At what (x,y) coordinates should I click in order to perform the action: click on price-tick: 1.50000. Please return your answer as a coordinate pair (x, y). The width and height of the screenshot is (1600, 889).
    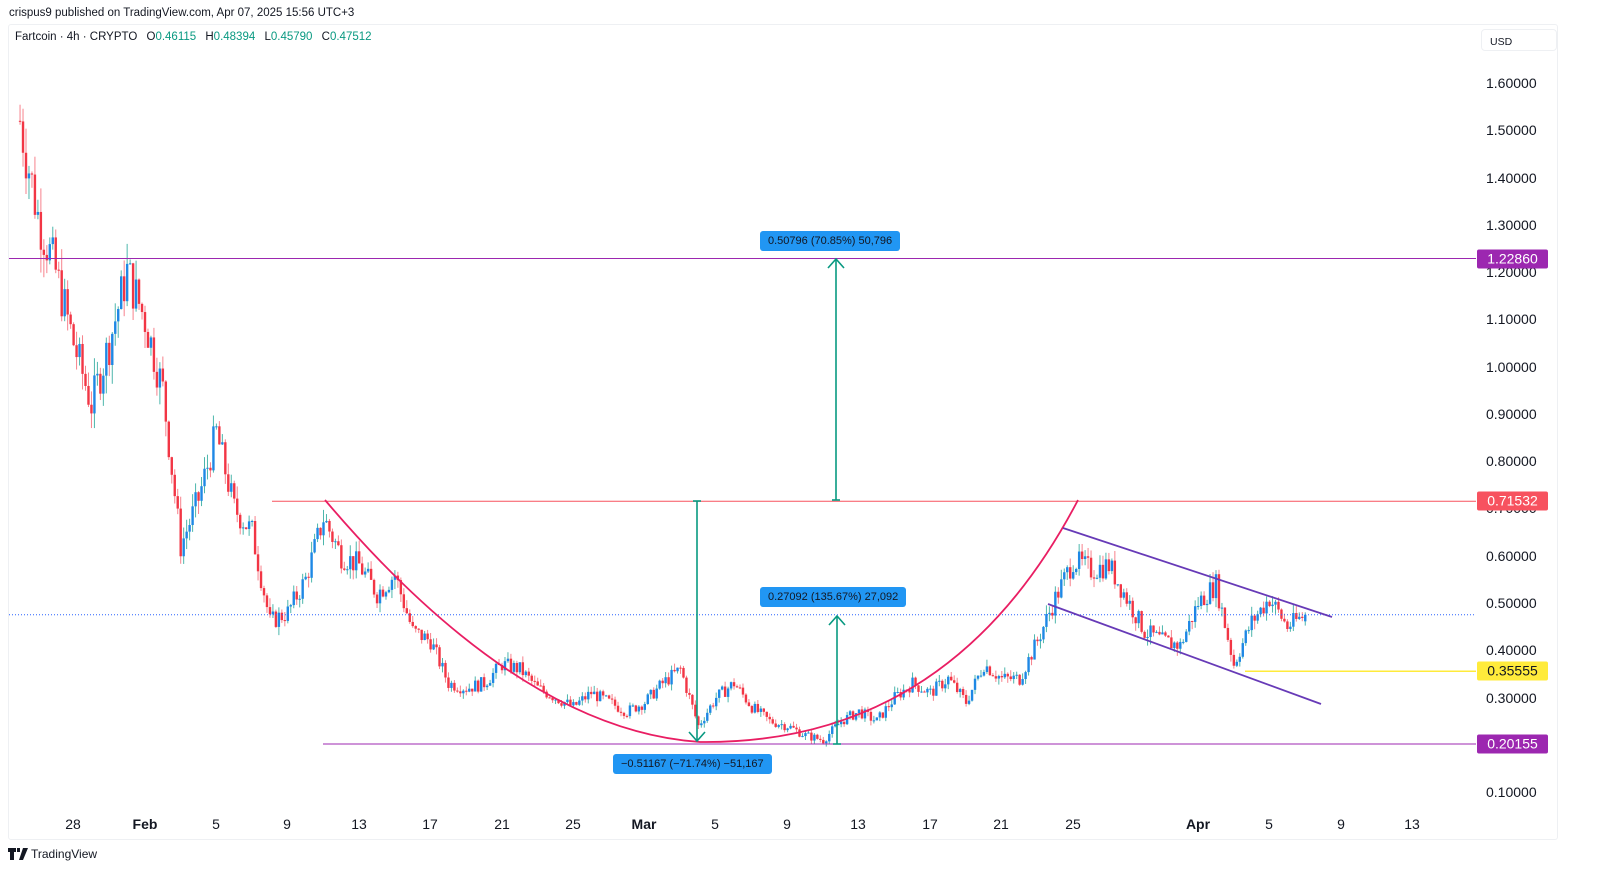
    Looking at the image, I should click on (1511, 130).